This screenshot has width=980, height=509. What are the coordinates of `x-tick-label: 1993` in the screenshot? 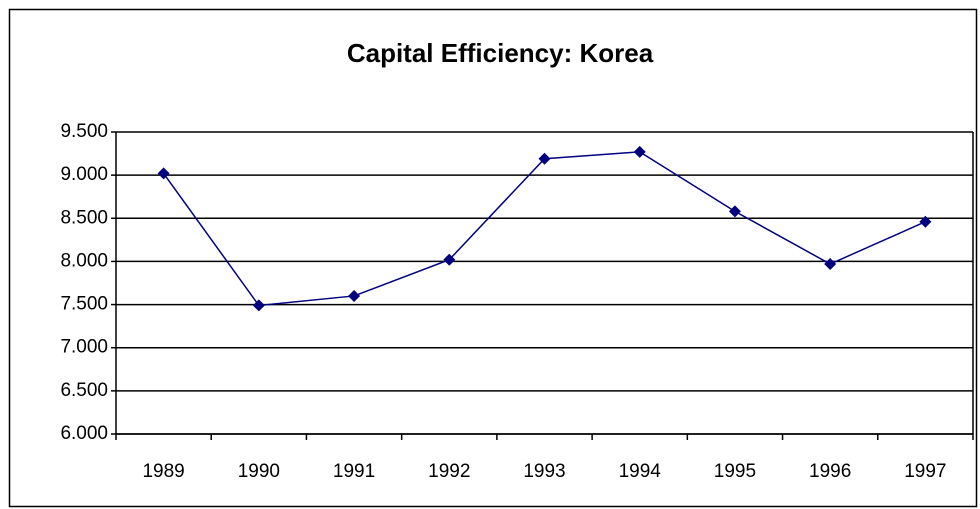 It's located at (544, 471).